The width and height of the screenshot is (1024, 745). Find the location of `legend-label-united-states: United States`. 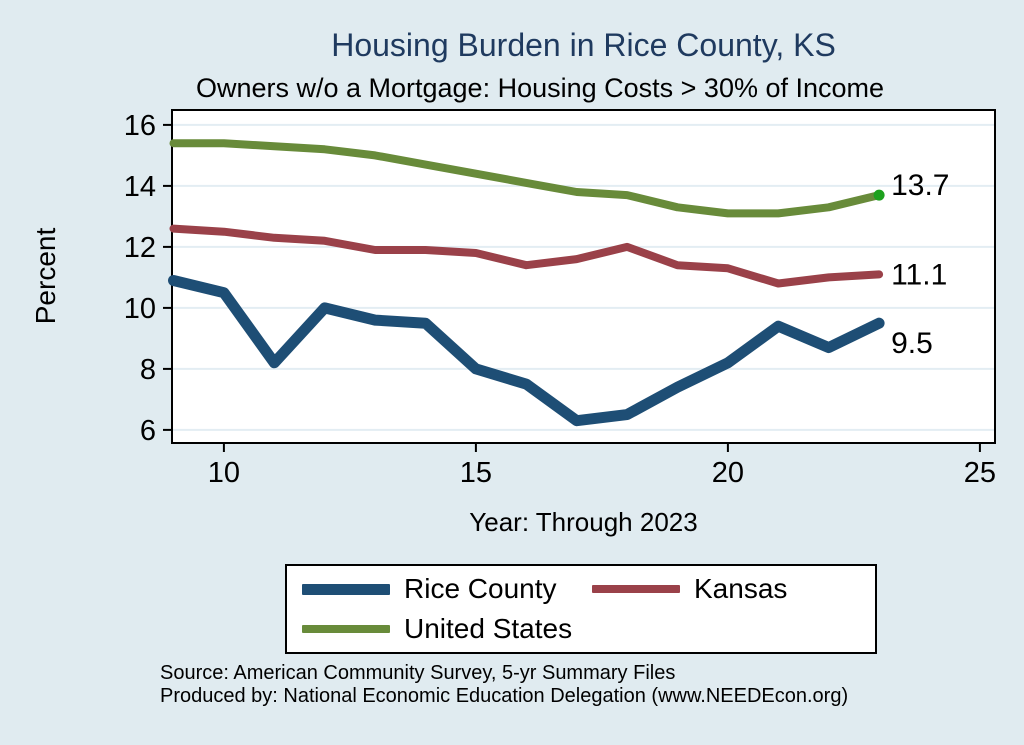

legend-label-united-states: United States is located at coordinates (488, 628).